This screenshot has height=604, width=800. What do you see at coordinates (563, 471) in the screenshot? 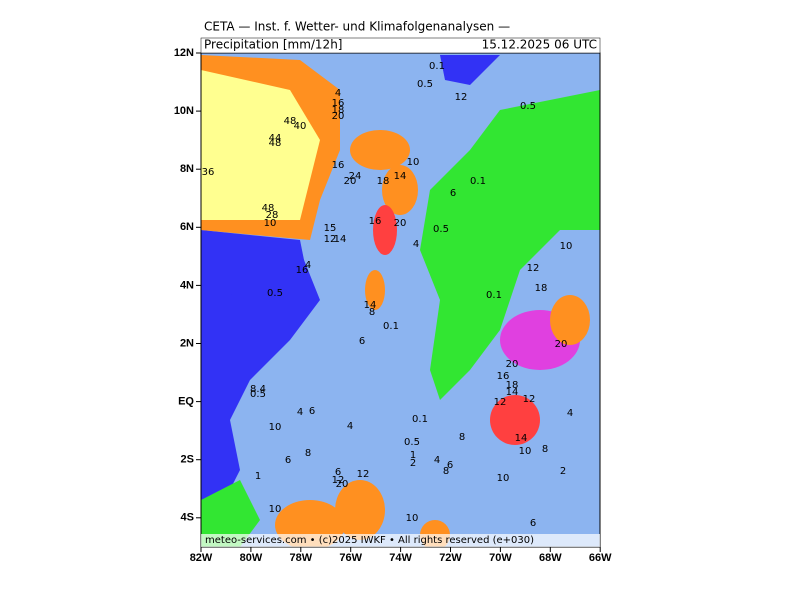
I see `contour-label: 2` at bounding box center [563, 471].